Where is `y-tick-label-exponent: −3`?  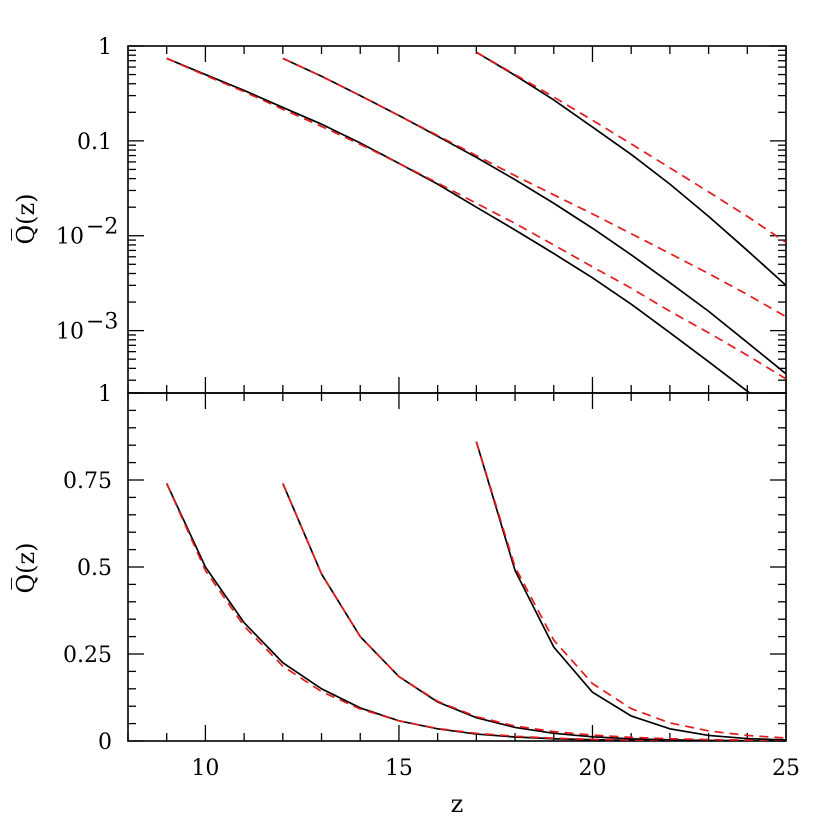 y-tick-label-exponent: −3 is located at coordinates (102, 322).